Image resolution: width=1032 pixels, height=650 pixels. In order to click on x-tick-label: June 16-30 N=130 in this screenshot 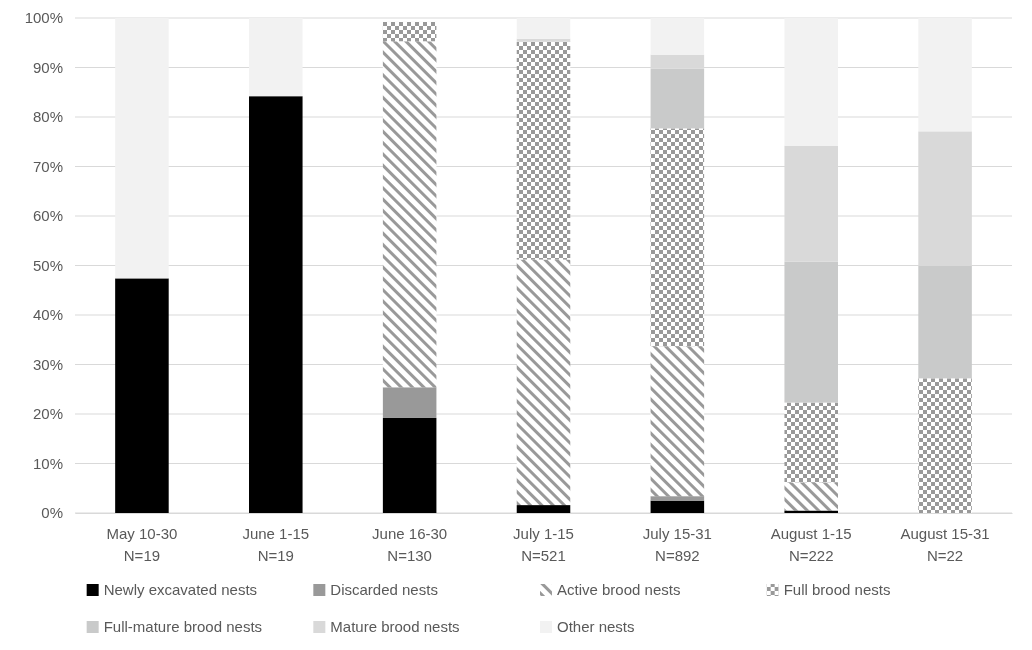, I will do `click(410, 544)`.